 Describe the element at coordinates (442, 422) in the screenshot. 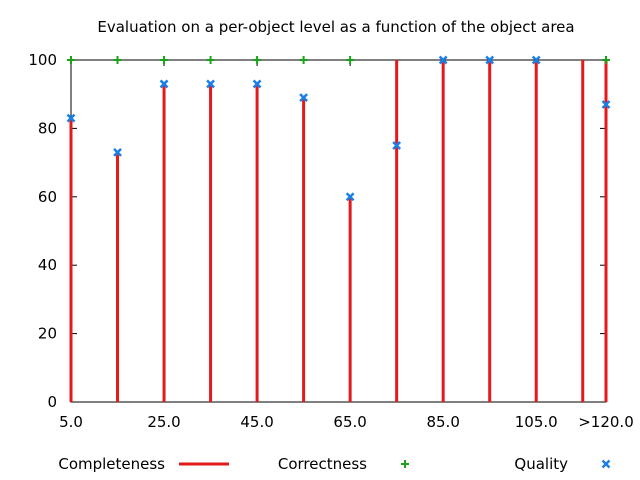

I see `x-tick-label: 85.0` at that location.